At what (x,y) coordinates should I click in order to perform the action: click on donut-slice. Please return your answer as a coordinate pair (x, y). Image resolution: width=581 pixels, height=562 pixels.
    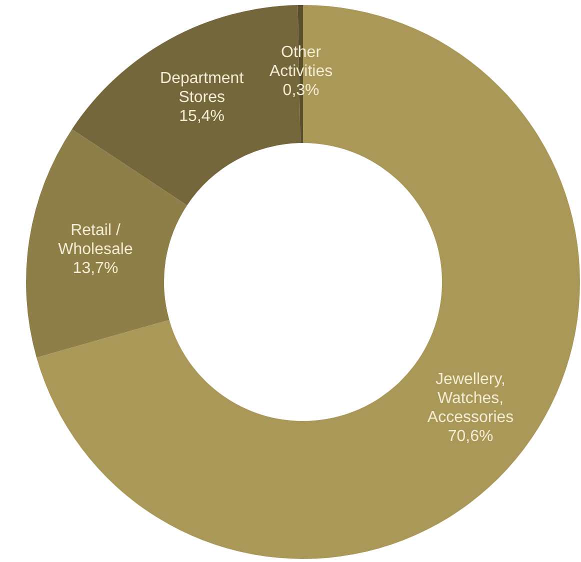
    Looking at the image, I should click on (107, 243).